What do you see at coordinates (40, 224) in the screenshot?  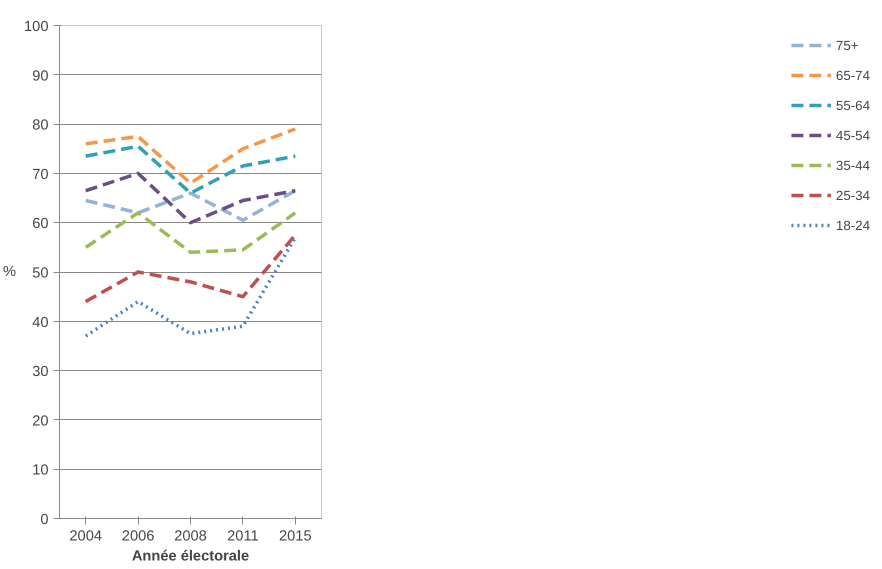 I see `y-tick-label: 60` at bounding box center [40, 224].